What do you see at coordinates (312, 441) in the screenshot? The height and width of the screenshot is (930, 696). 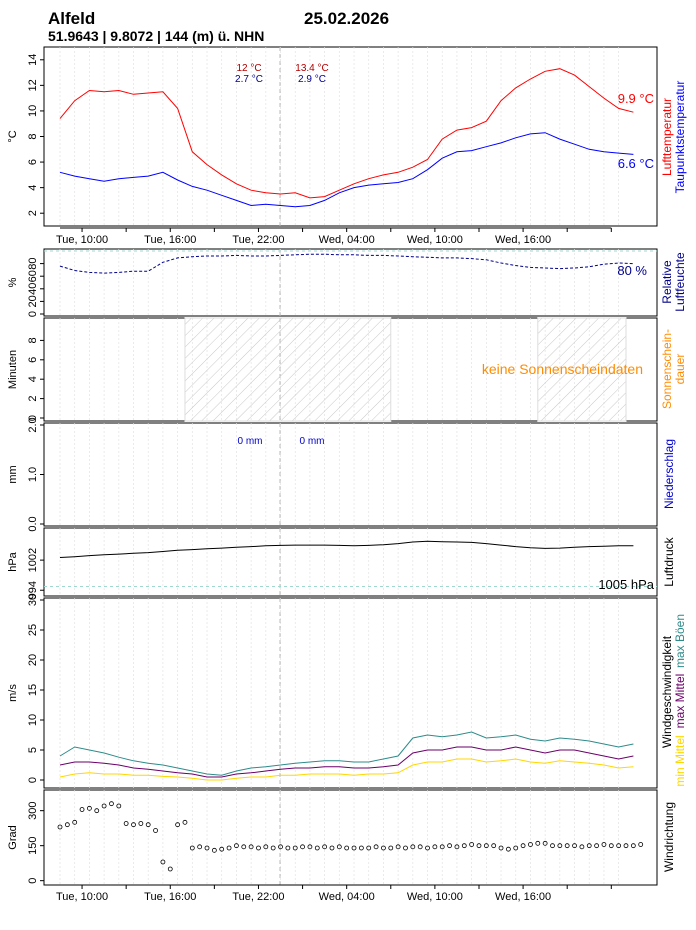 I see `precip-sum-2: 0 mm` at bounding box center [312, 441].